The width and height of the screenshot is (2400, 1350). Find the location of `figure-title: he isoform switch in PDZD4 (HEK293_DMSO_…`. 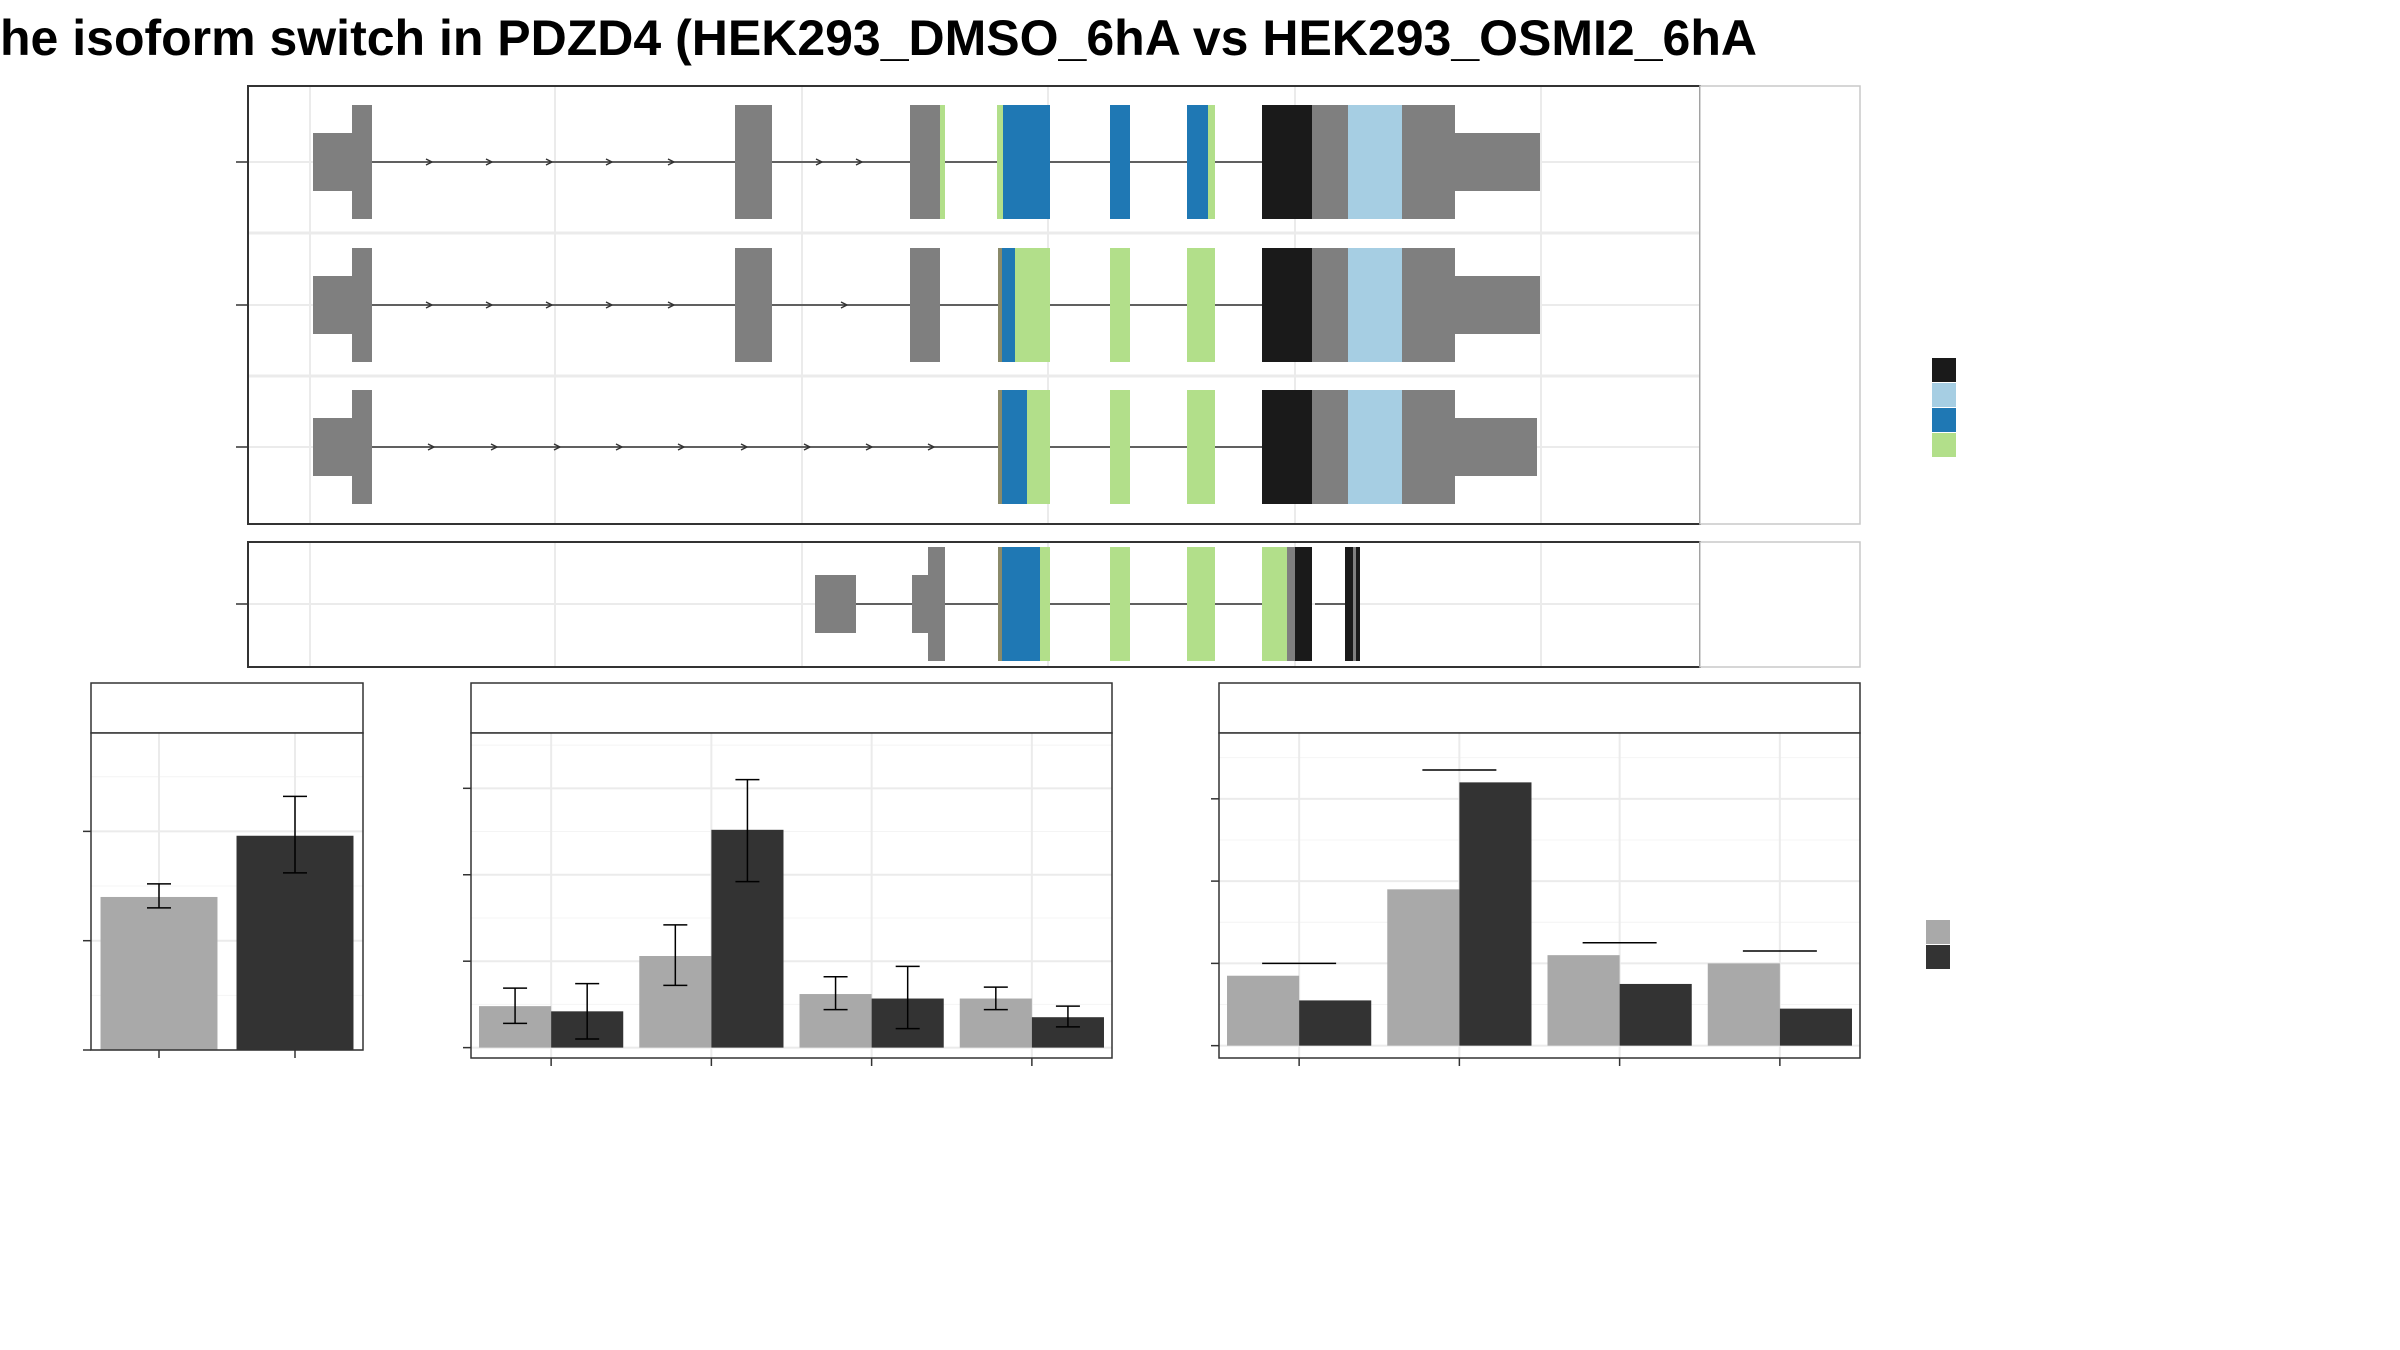

figure-title: he isoform switch in PDZD4 (HEK293_DMSO_… is located at coordinates (878, 38).